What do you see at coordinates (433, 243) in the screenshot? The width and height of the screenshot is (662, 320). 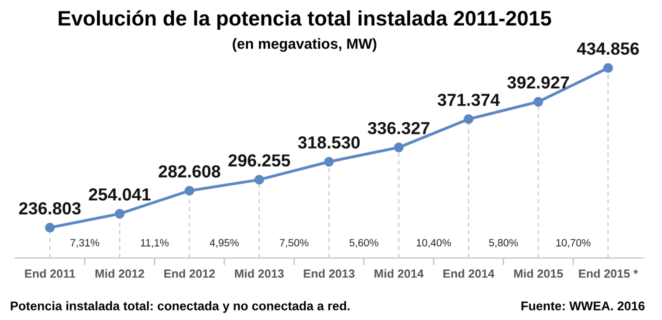 I see `text: 10,40%` at bounding box center [433, 243].